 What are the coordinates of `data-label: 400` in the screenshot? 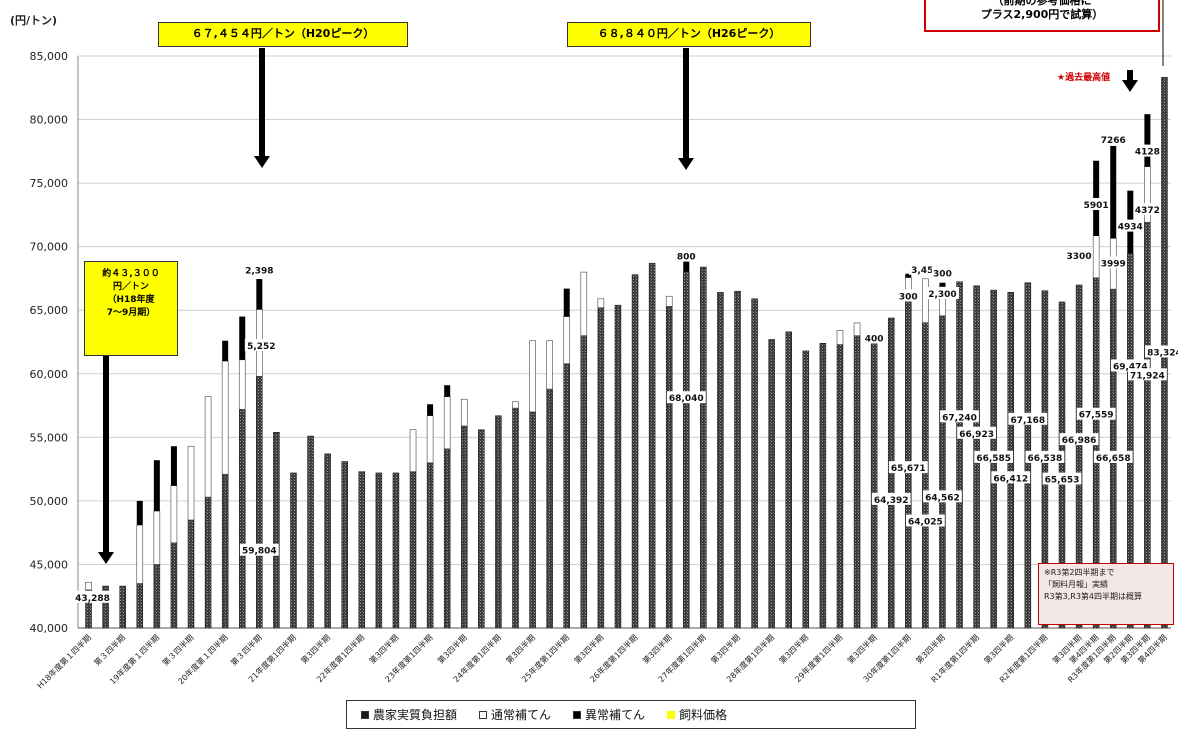 It's located at (874, 339).